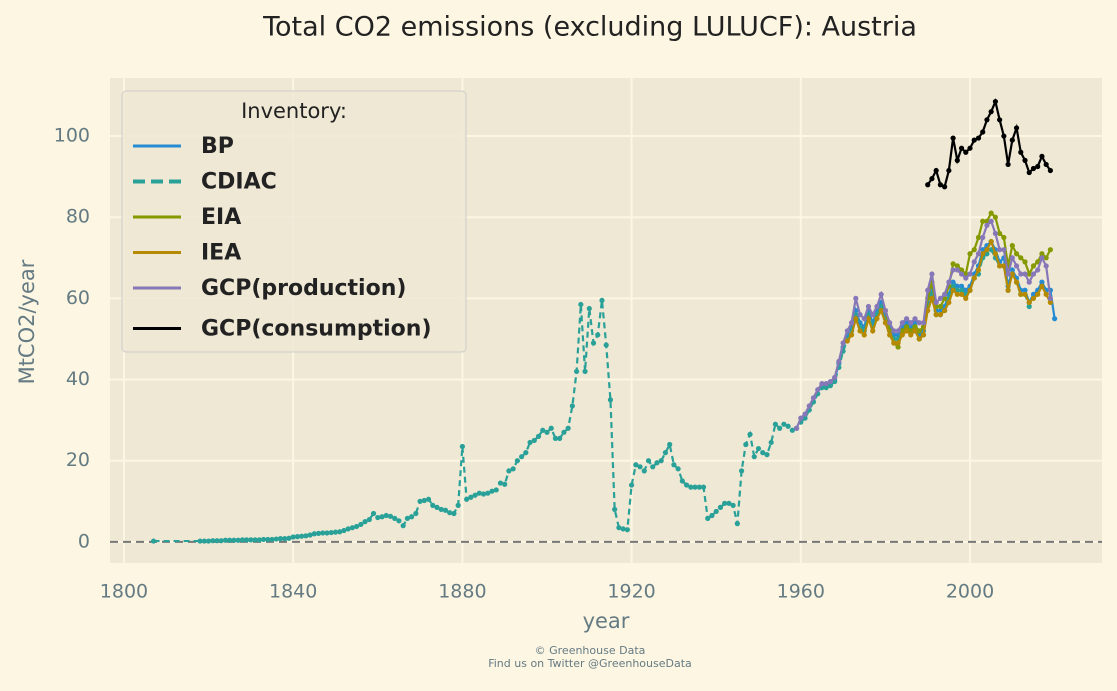  What do you see at coordinates (78, 460) in the screenshot?
I see `y-tick-label: 20` at bounding box center [78, 460].